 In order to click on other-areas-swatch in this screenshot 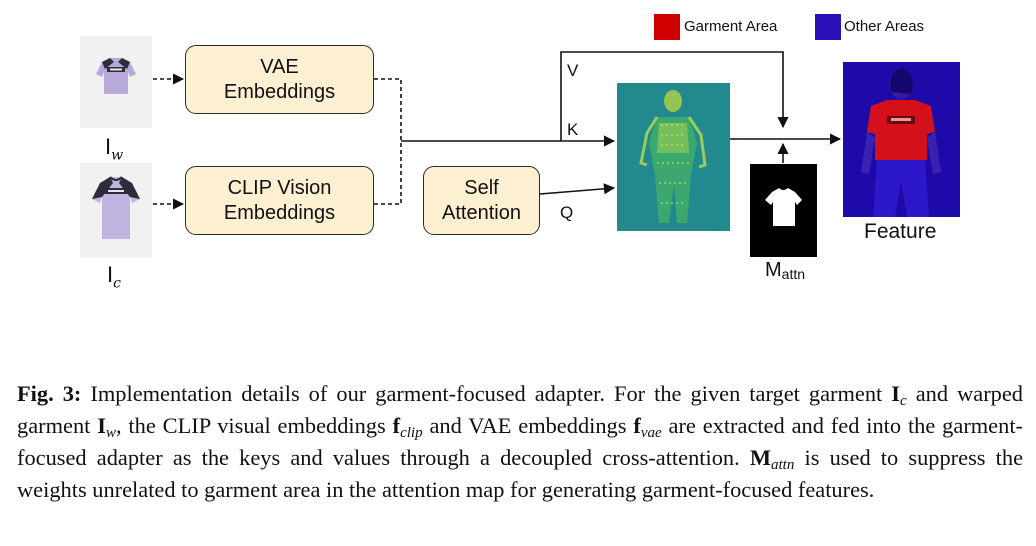, I will do `click(828, 27)`.